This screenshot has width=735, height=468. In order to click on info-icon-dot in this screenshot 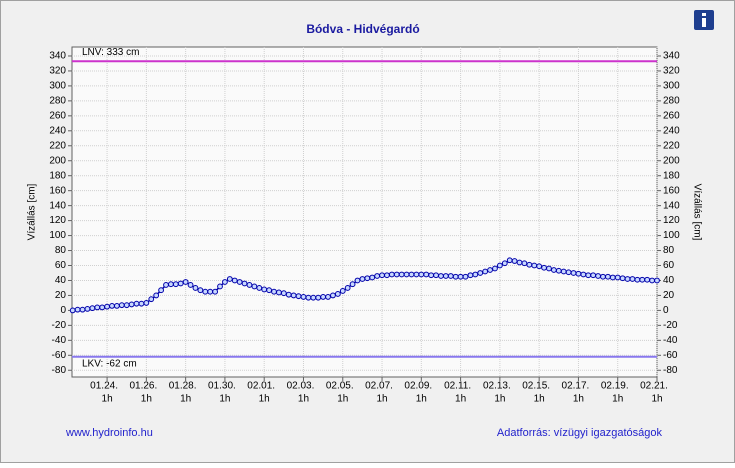, I will do `click(704, 14)`.